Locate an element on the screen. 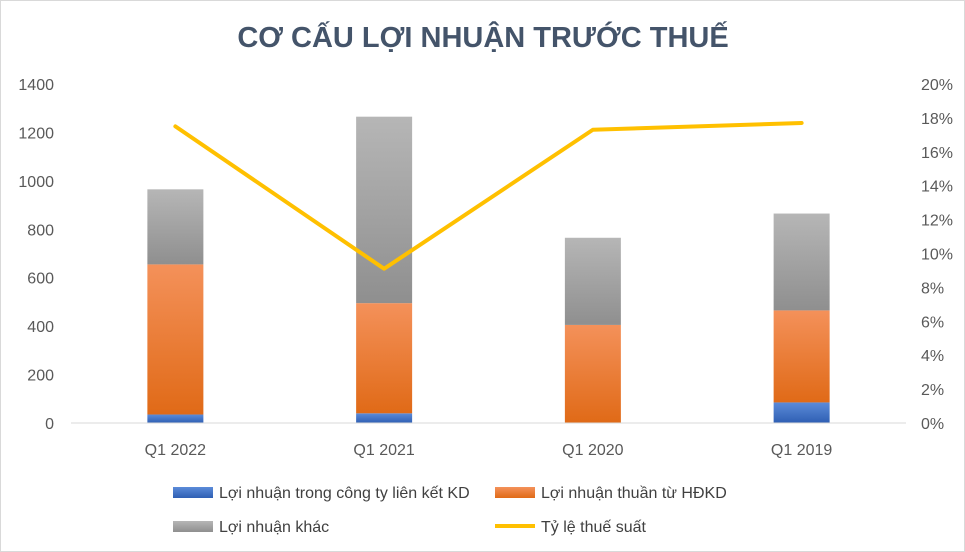 Image resolution: width=965 pixels, height=552 pixels. legend-label: Lợi nhuận khác is located at coordinates (274, 527).